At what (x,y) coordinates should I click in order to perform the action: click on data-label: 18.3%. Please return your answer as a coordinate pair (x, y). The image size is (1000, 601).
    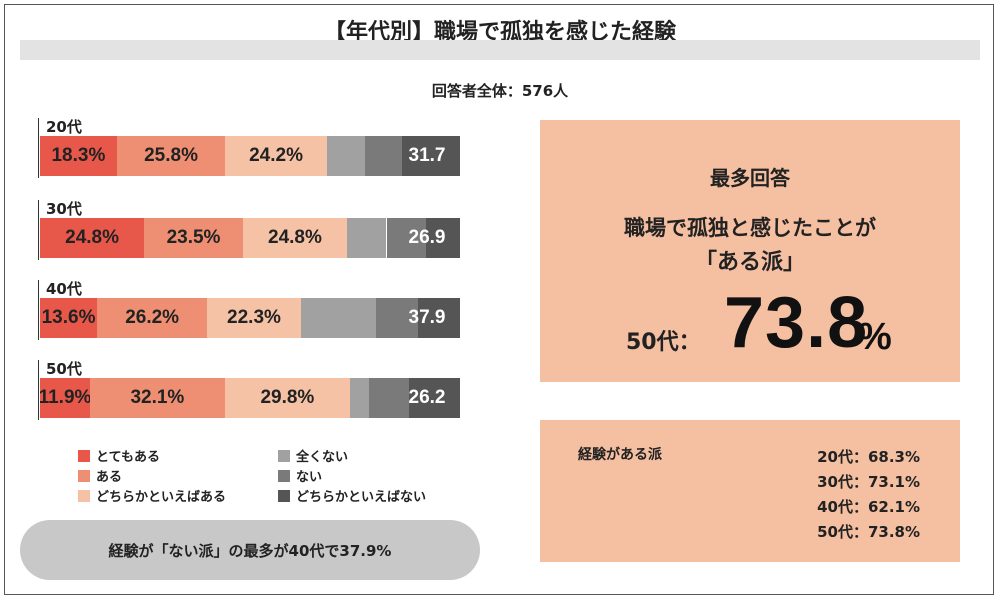
    Looking at the image, I should click on (78, 155).